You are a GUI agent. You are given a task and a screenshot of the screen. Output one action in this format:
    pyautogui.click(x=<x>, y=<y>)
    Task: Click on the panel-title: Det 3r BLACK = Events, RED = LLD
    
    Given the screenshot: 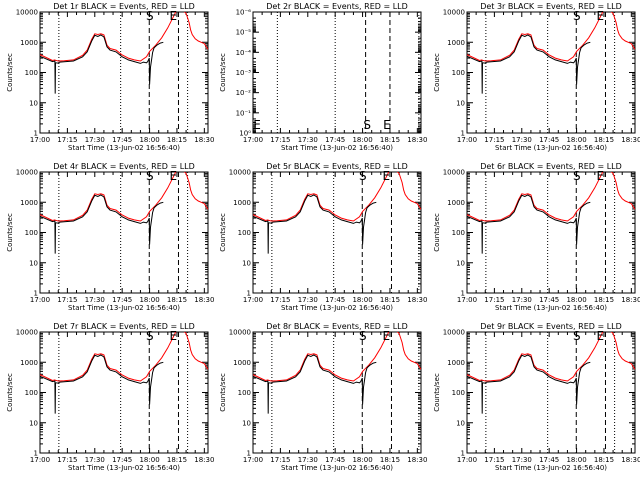 What is the action you would take?
    pyautogui.click(x=551, y=6)
    